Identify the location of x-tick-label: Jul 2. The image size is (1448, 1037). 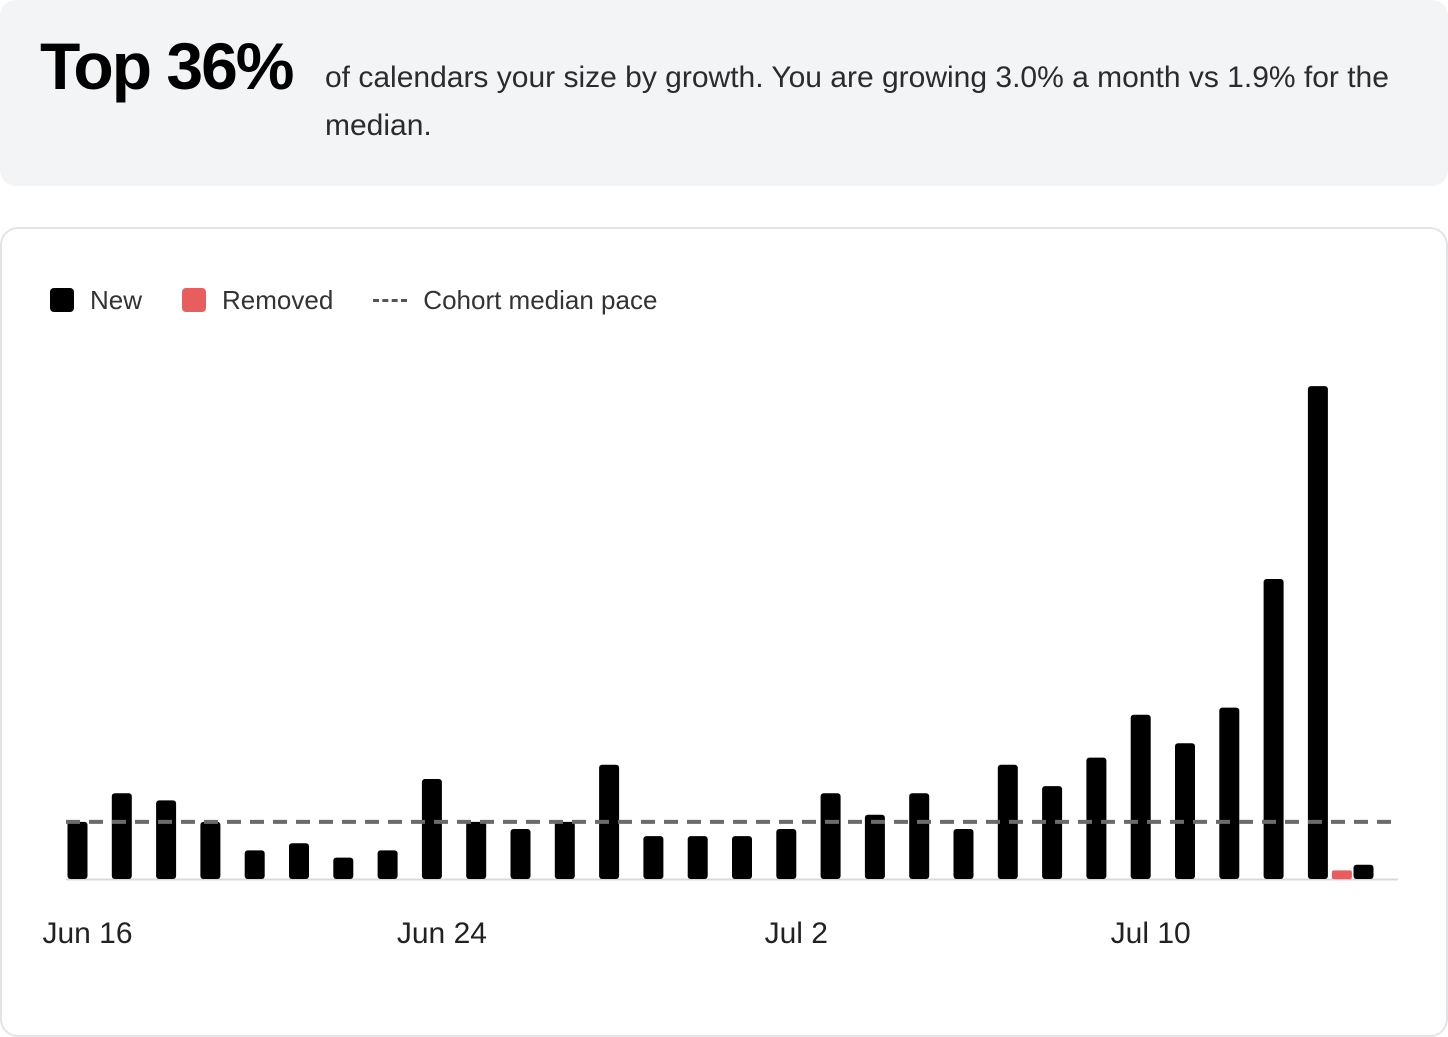
(796, 933).